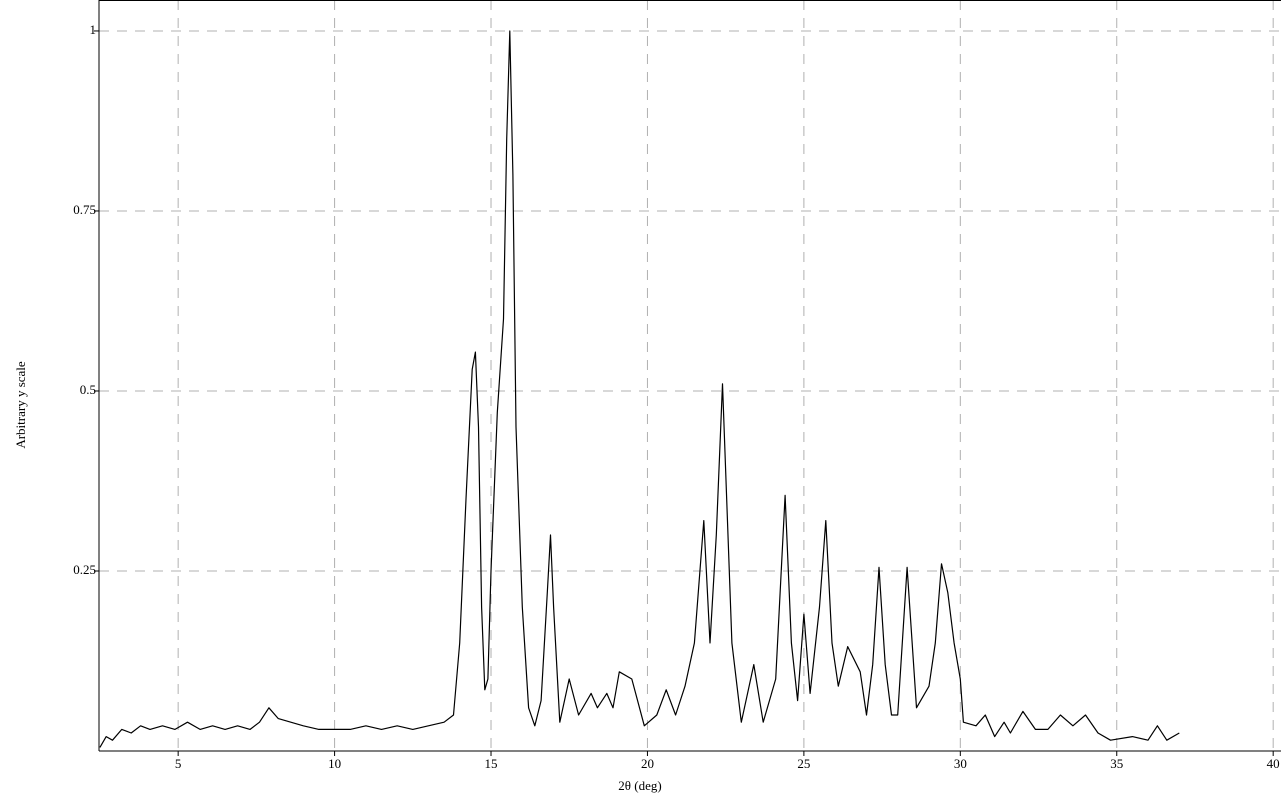 Image resolution: width=1281 pixels, height=796 pixels. I want to click on y-axis-label: Arbitrary y scale, so click(20, 405).